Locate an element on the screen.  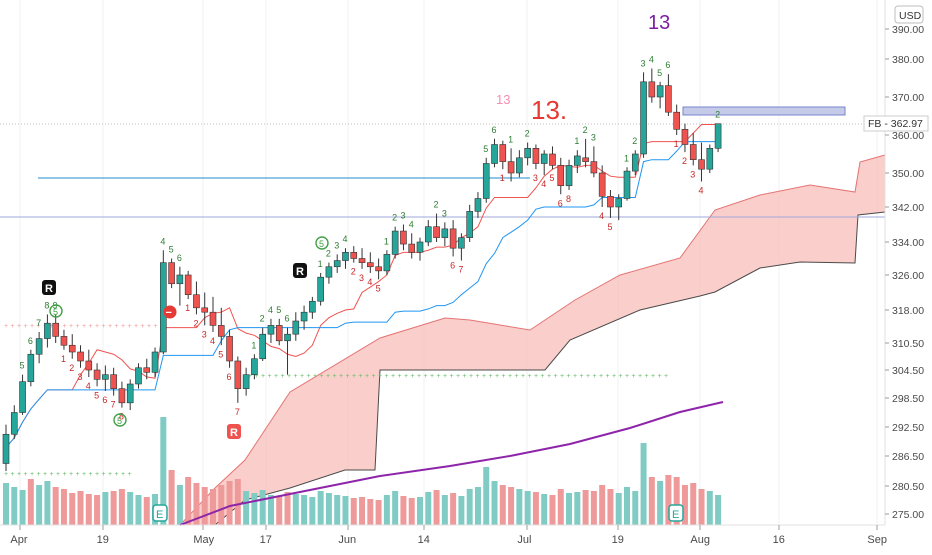
setup-count-up: 4 is located at coordinates (270, 310).